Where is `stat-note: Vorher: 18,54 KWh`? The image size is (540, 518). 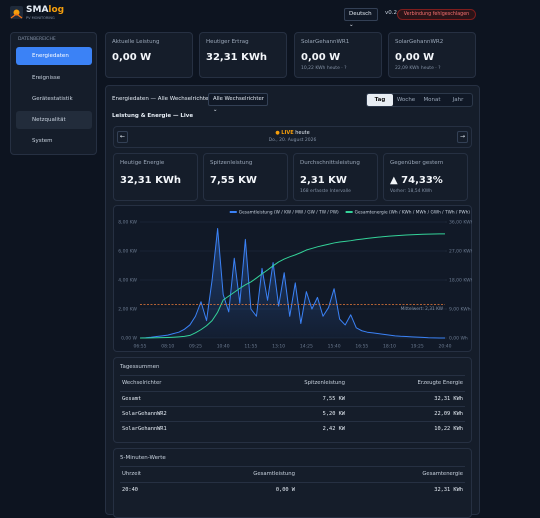
stat-note: Vorher: 18,54 KWh is located at coordinates (411, 191).